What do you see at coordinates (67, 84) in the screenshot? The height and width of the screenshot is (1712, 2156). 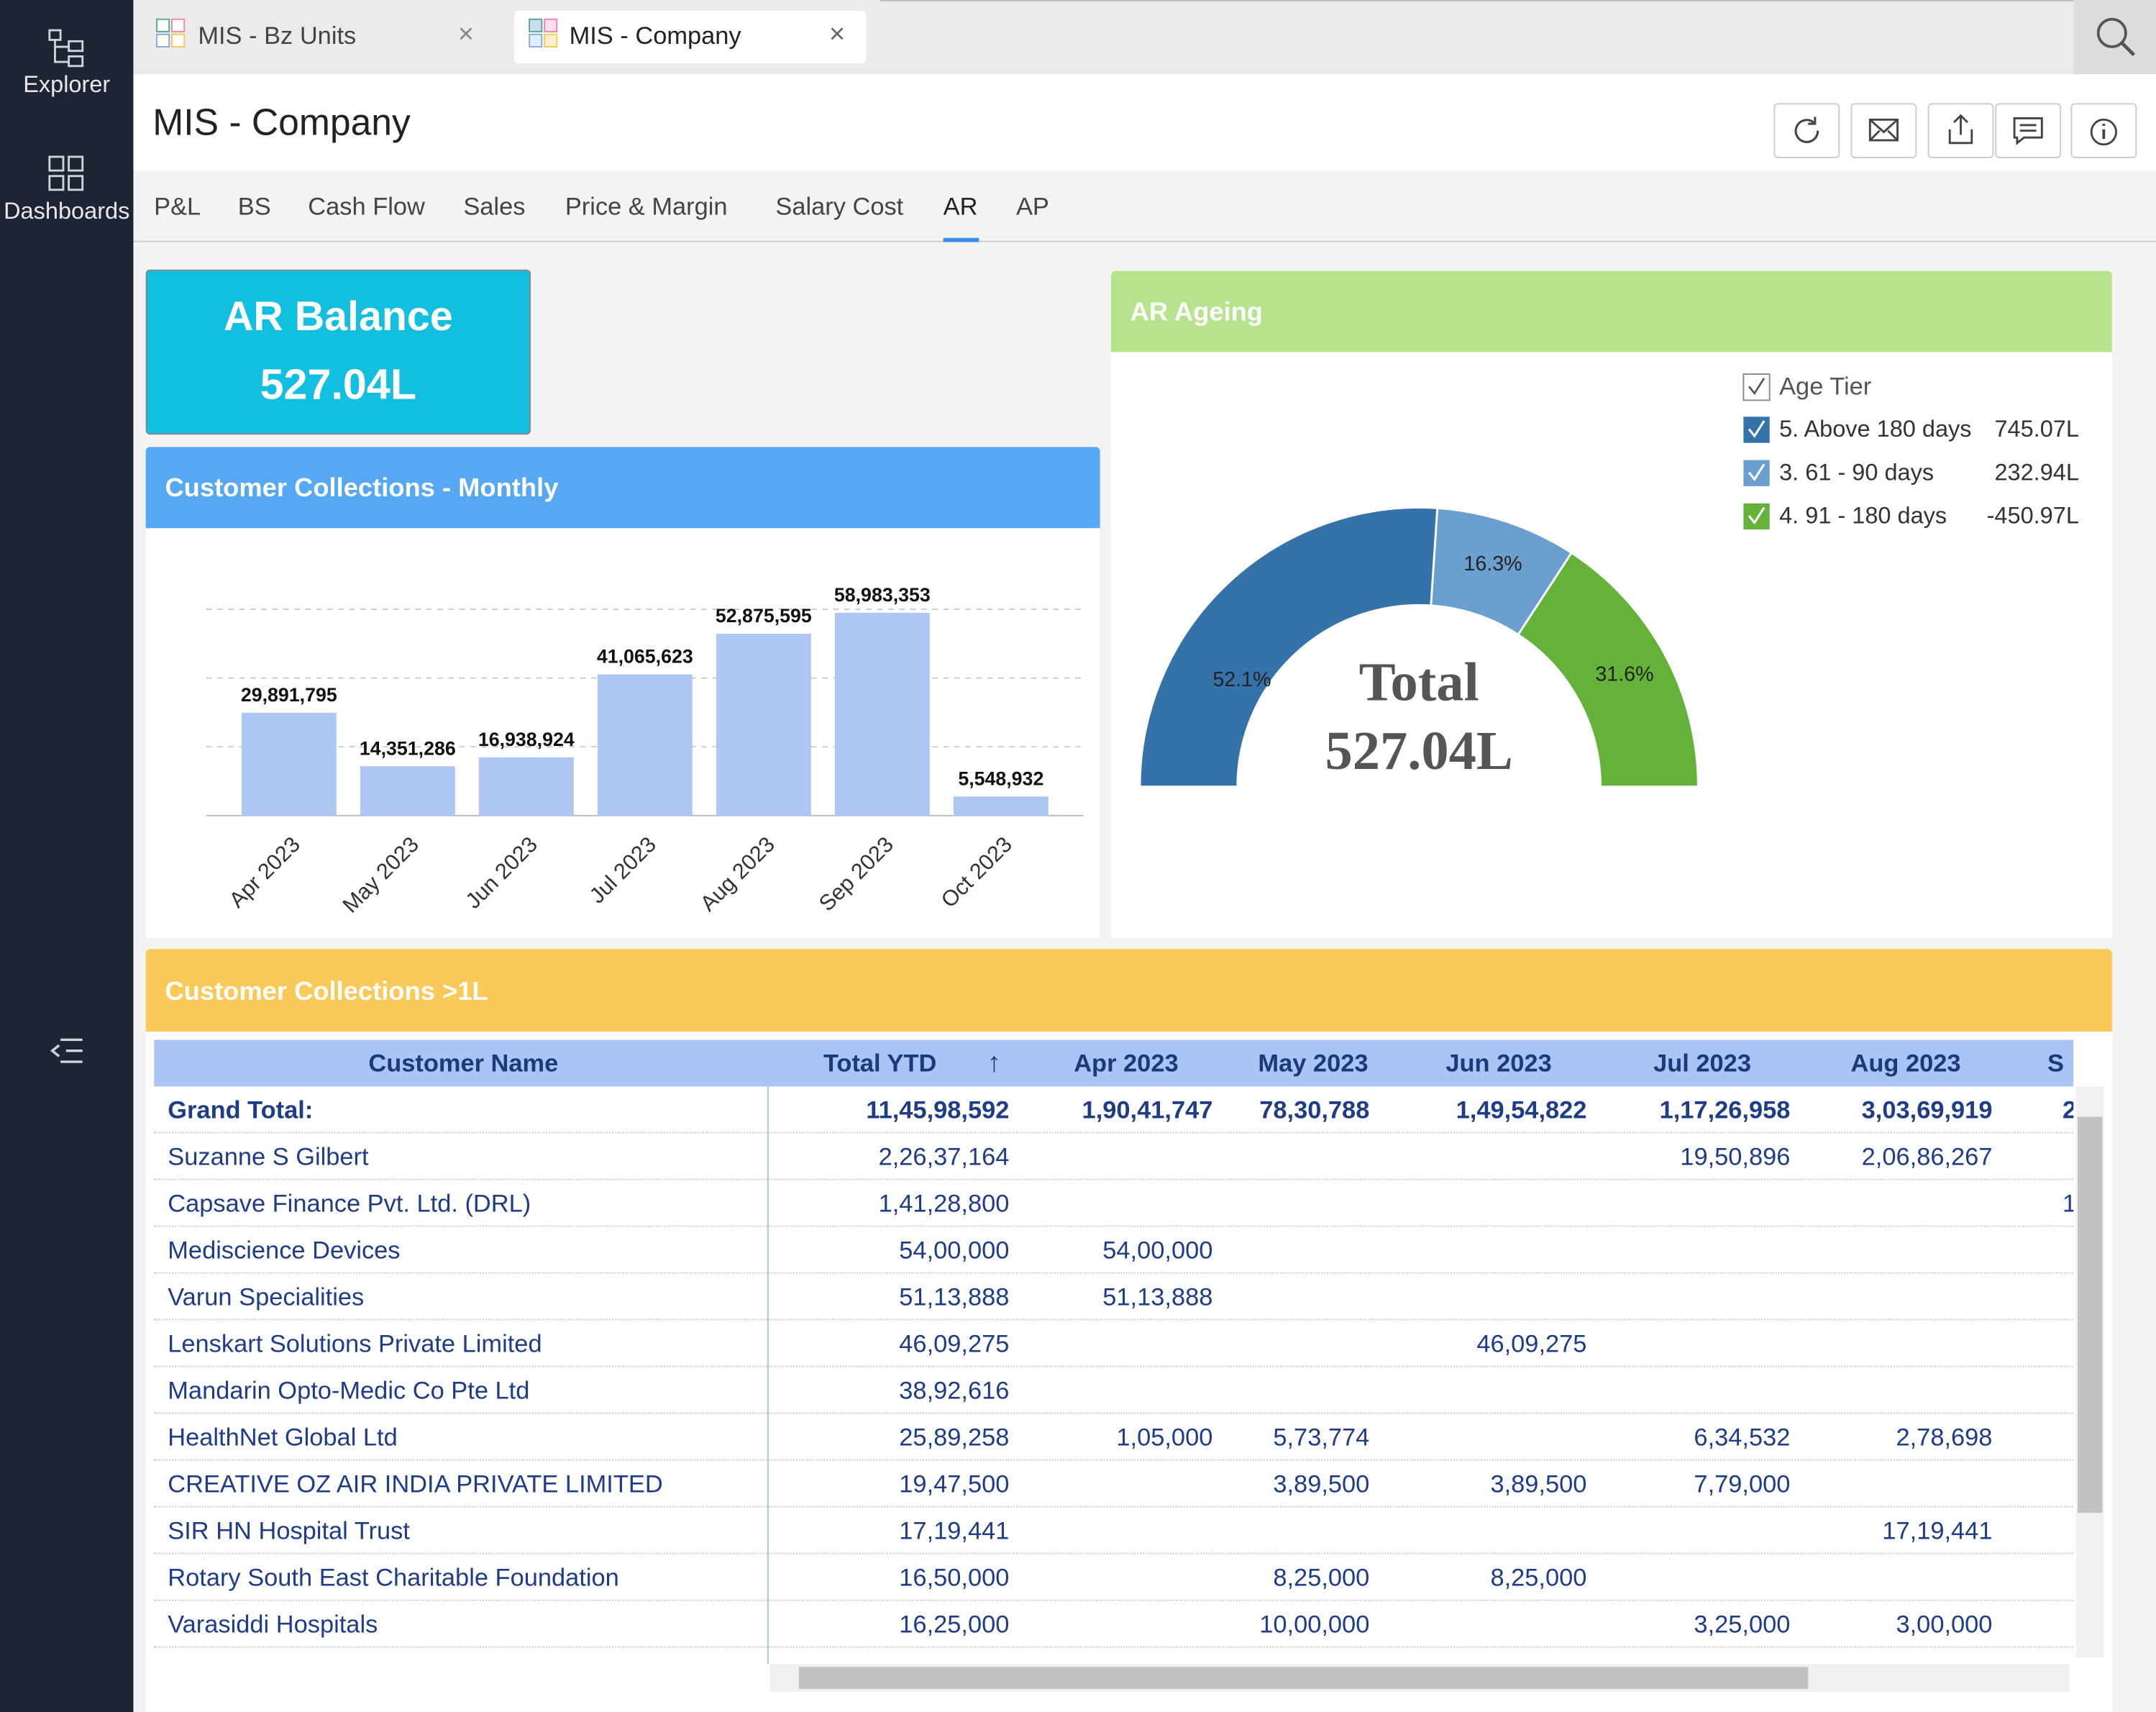 I see `sidebar-item: Explorer` at bounding box center [67, 84].